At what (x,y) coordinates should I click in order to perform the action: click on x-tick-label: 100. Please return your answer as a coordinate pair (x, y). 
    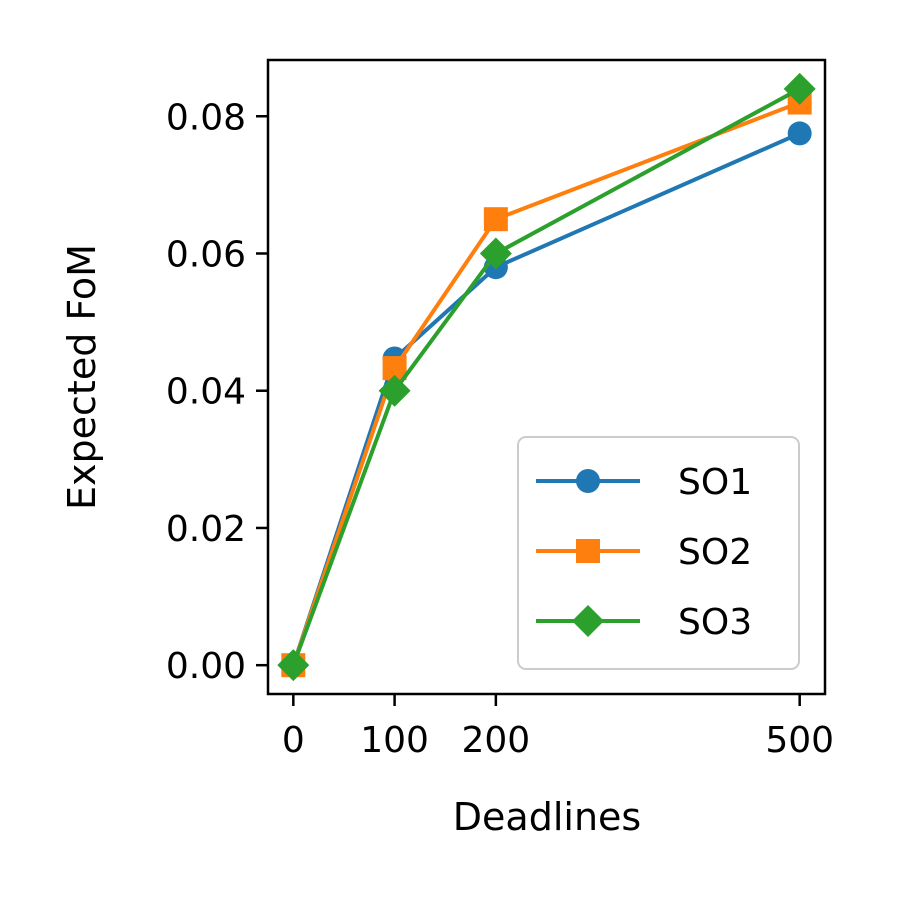
    Looking at the image, I should click on (394, 740).